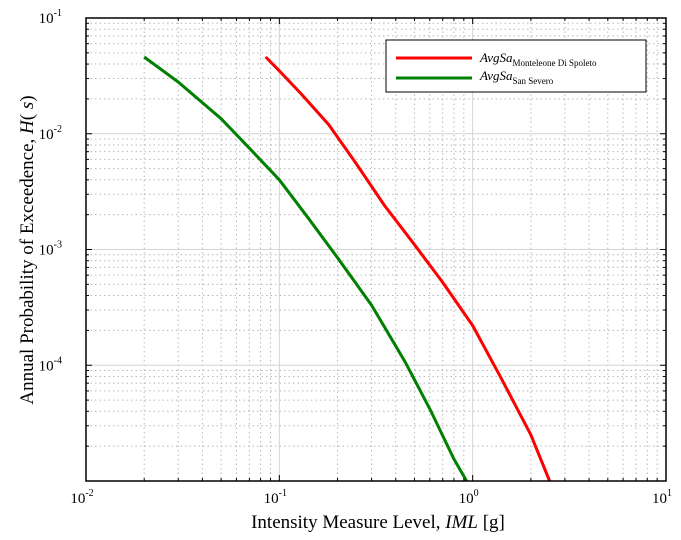 The image size is (681, 540). I want to click on x-tick-labels: 10⁻² 10⁻¹ 10⁰ 10¹, so click(371, 497).